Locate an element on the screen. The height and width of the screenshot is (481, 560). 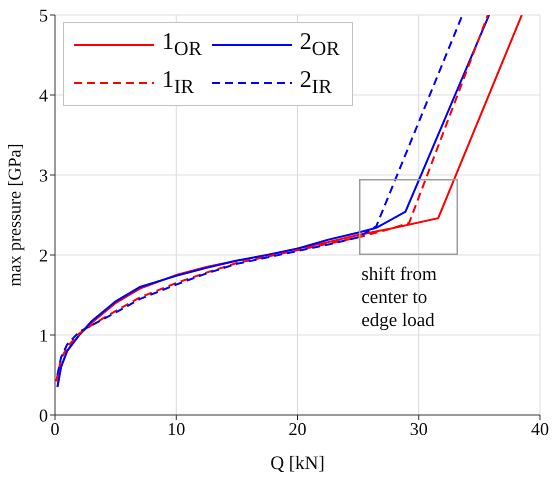
y-tick-label: 0 is located at coordinates (43, 415).